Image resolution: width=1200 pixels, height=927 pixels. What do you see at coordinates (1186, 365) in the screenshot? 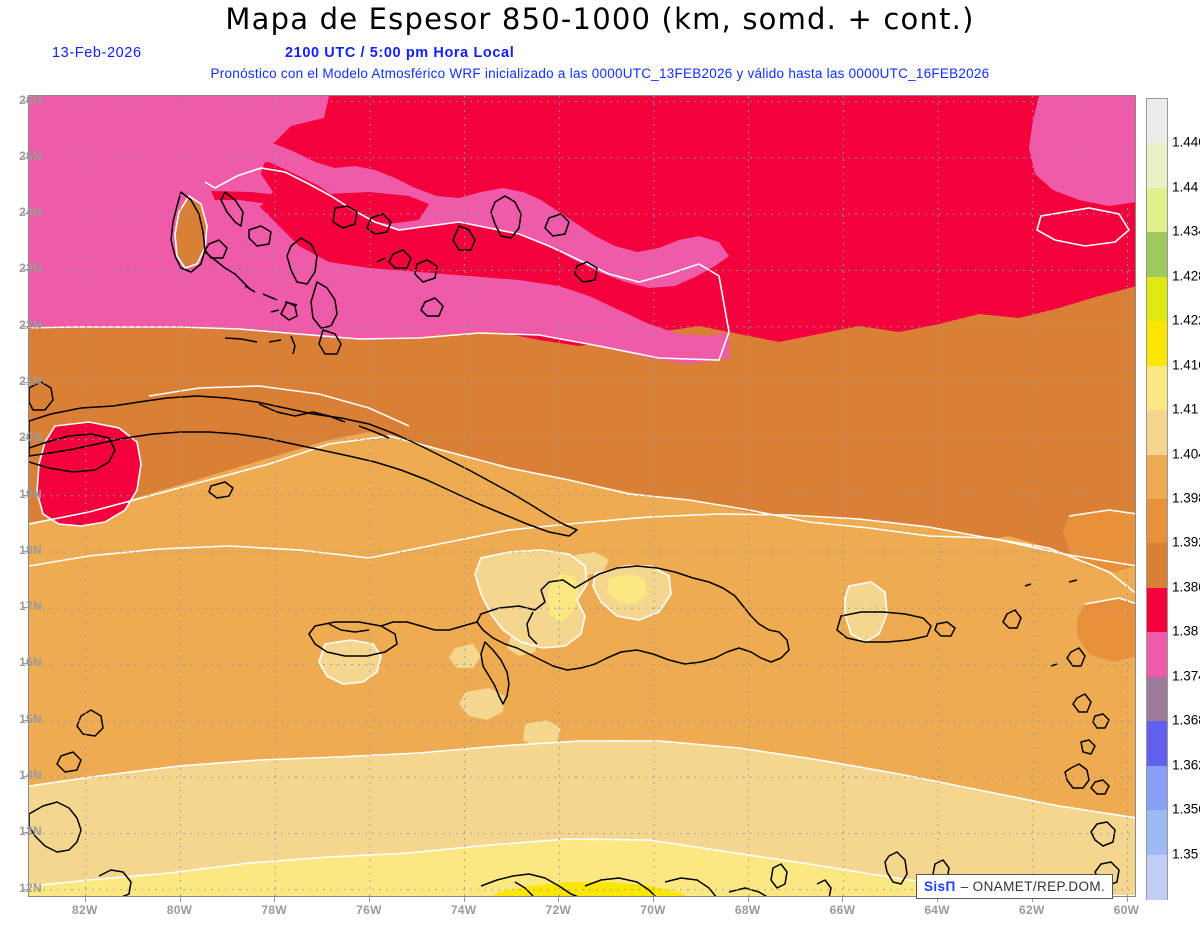
I see `colorbar-tick-label: 1.416` at bounding box center [1186, 365].